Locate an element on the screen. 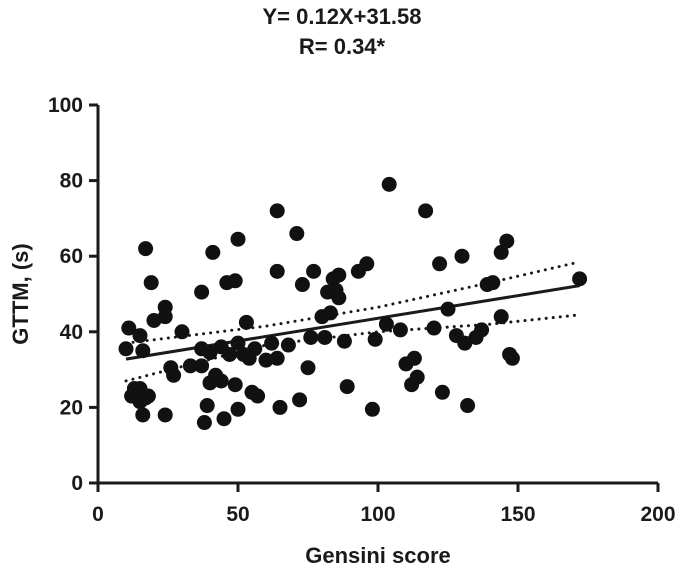 The width and height of the screenshot is (685, 570). y-tick-label: 40 is located at coordinates (71, 332).